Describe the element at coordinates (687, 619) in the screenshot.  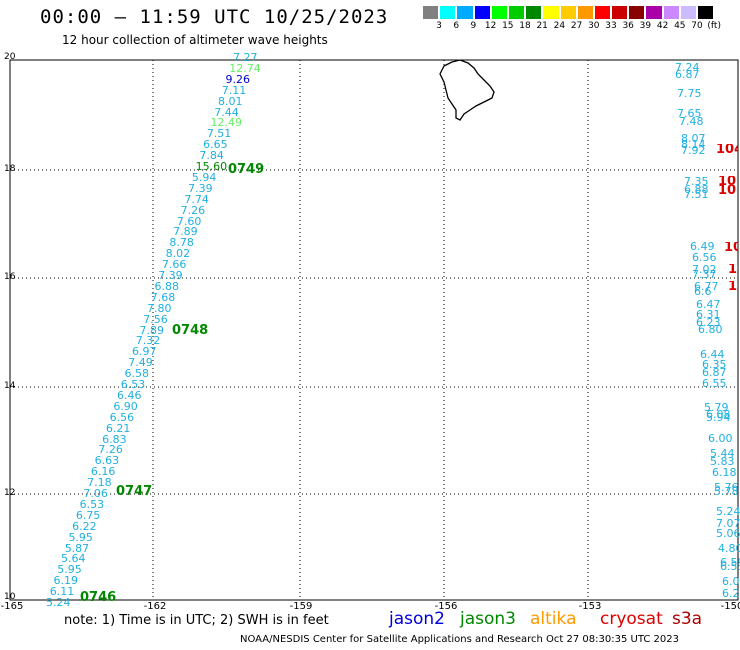
I see `mission-label-s3a: s3a` at that location.